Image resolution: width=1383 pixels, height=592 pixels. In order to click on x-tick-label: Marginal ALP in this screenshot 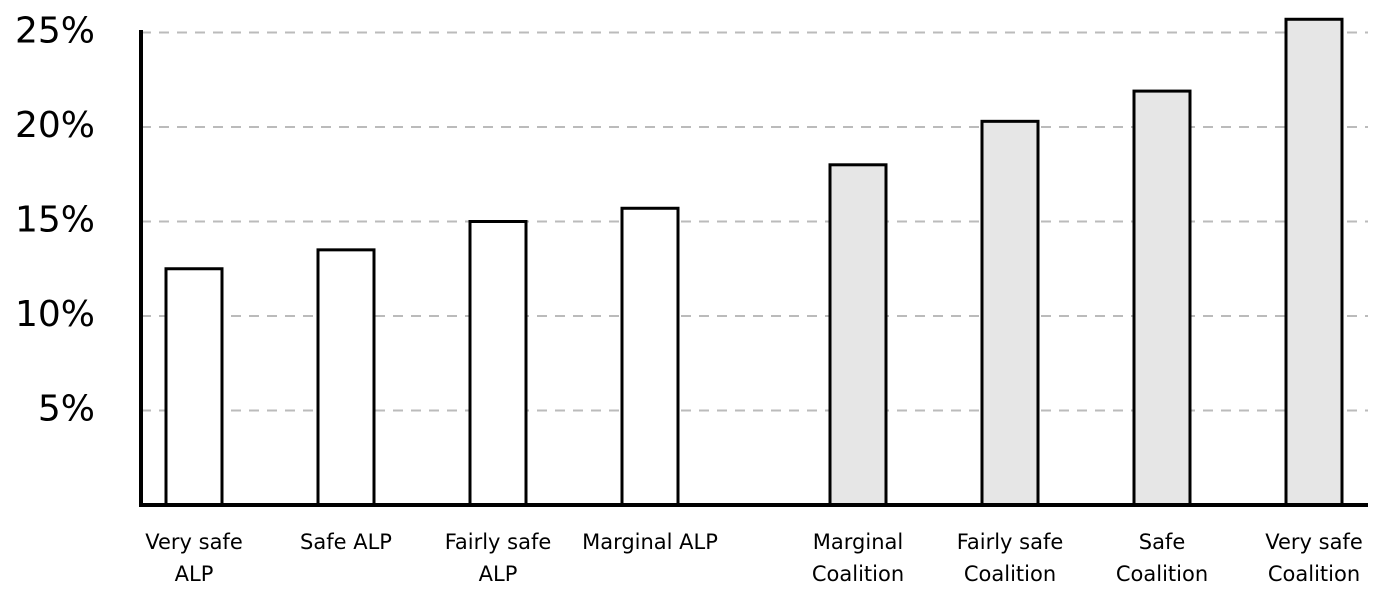, I will do `click(650, 542)`.